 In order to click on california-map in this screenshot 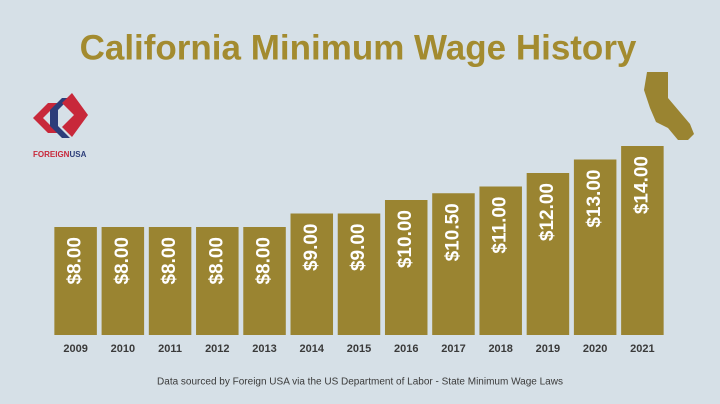, I will do `click(669, 106)`.